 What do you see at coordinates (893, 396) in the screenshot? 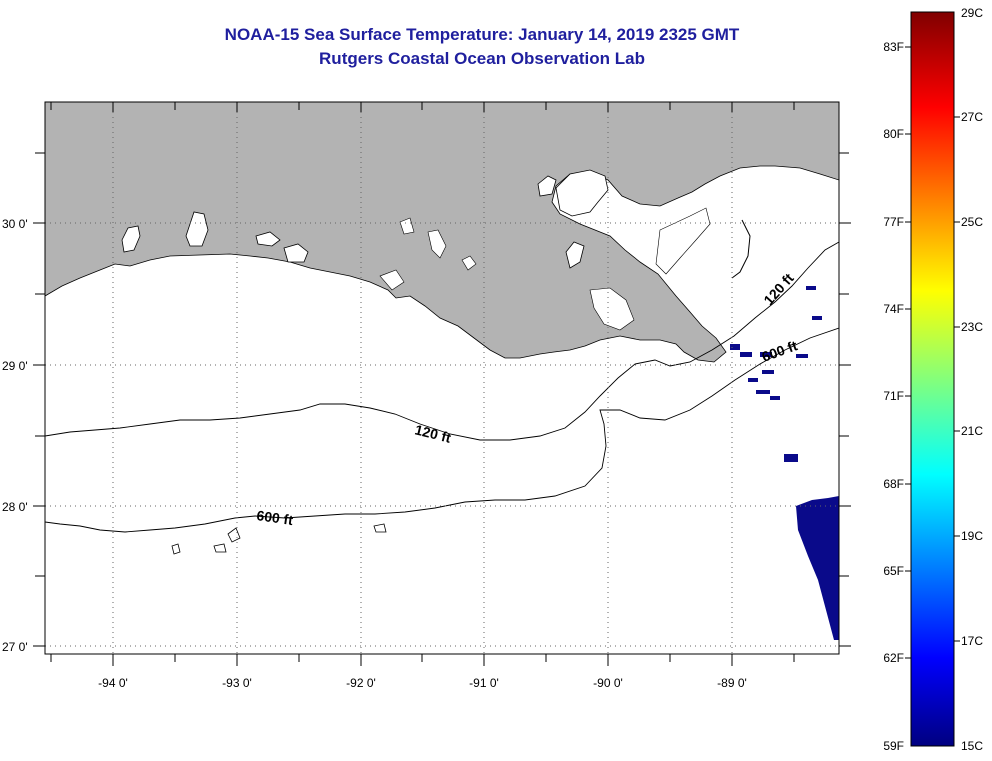
I see `colorbar-label-f: 71F` at bounding box center [893, 396].